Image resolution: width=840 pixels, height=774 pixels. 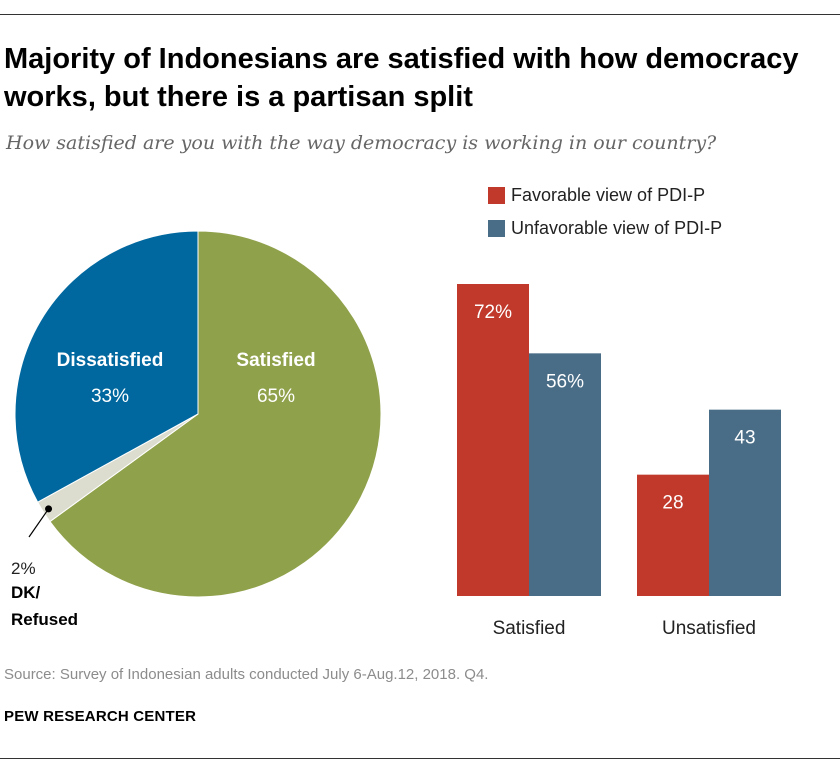 What do you see at coordinates (565, 474) in the screenshot?
I see `bar-unfavorable-satisfied` at bounding box center [565, 474].